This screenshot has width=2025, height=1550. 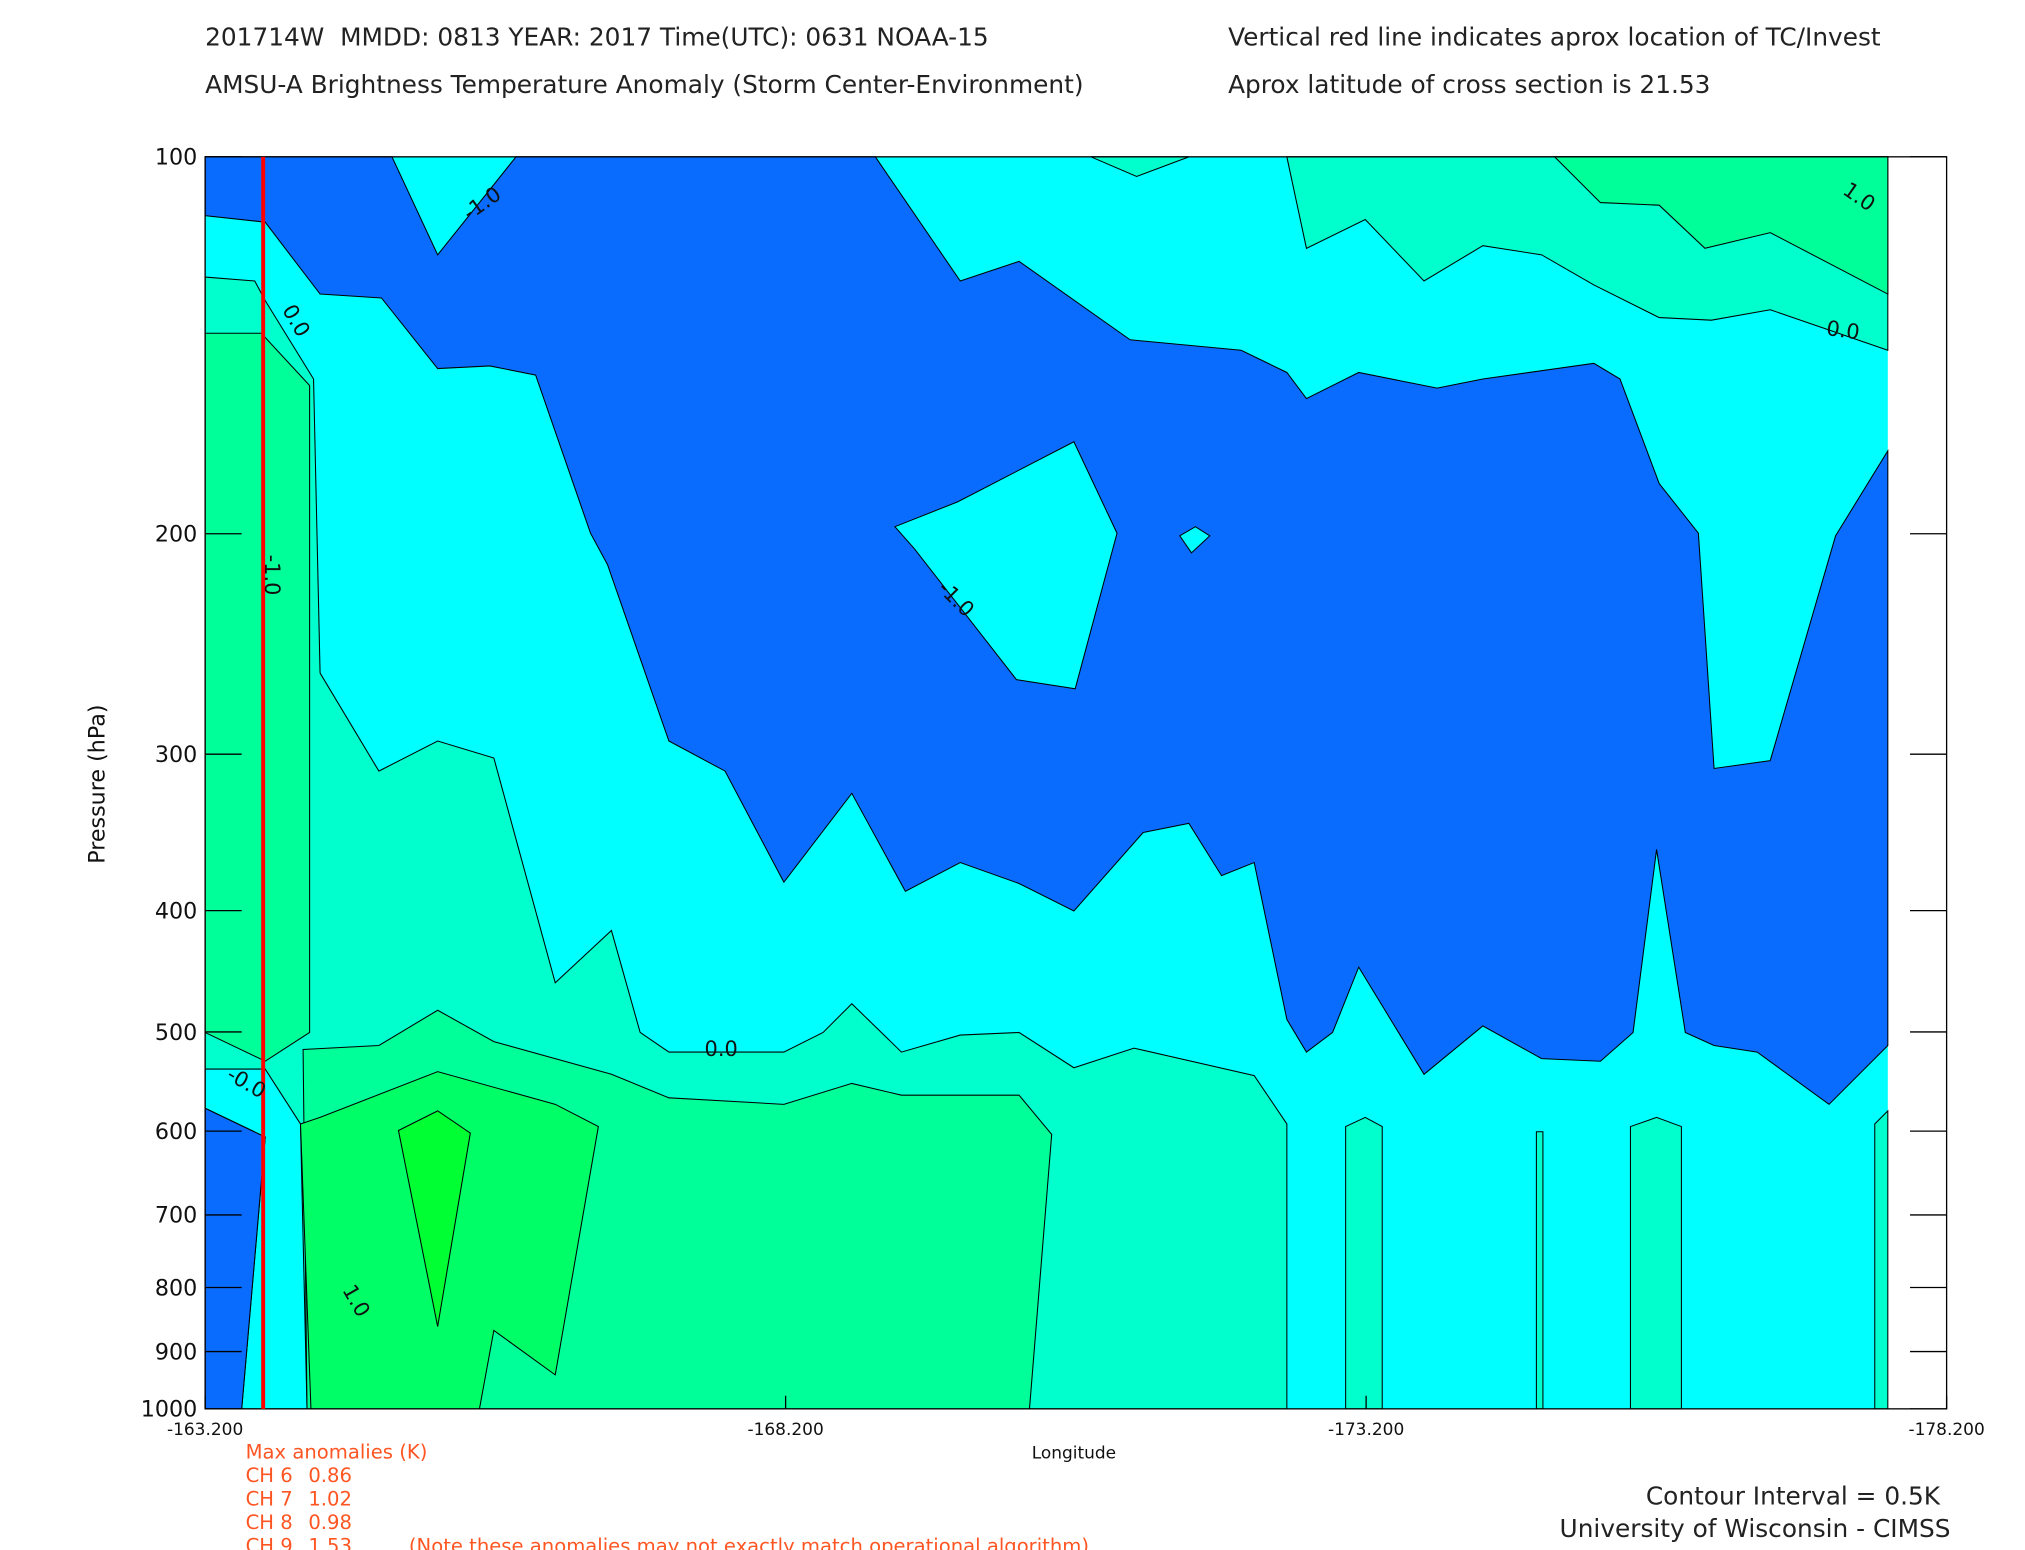 What do you see at coordinates (98, 784) in the screenshot?
I see `y-axis-label: Pressure (hPa)` at bounding box center [98, 784].